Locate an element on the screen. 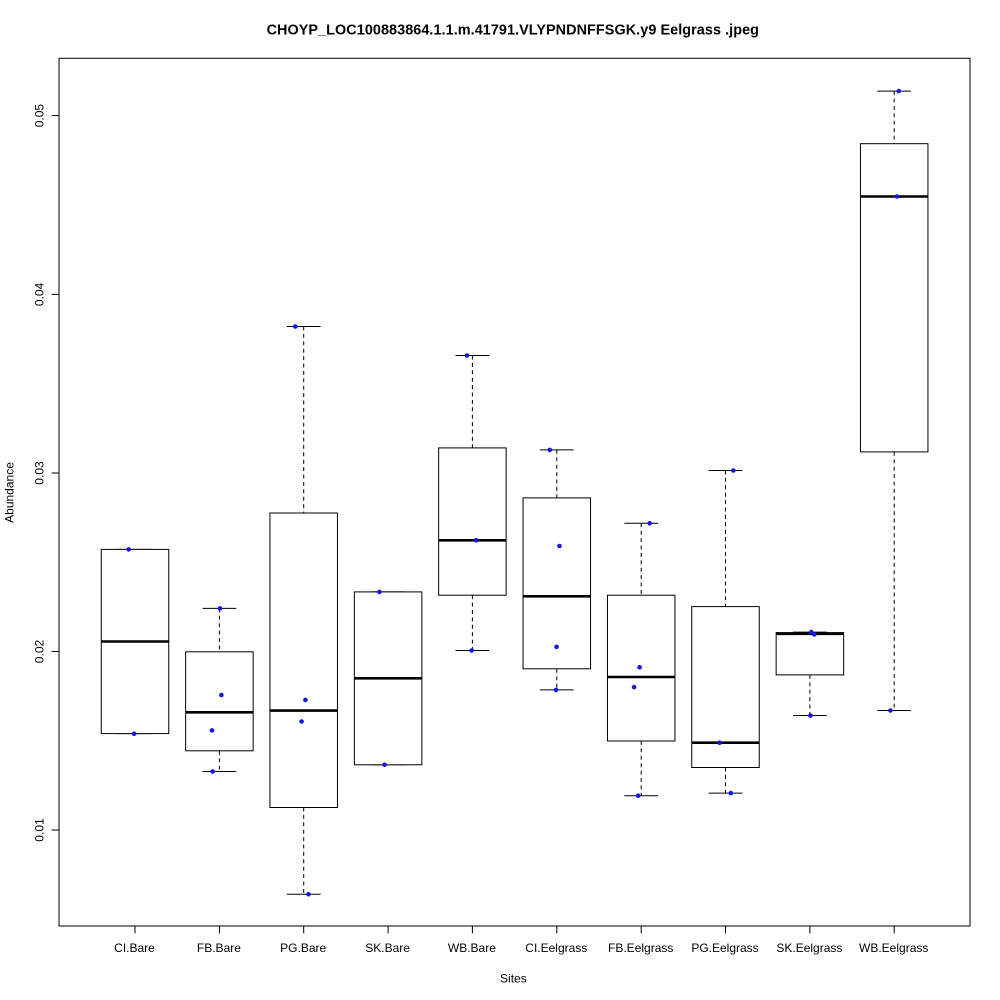 This screenshot has width=1000, height=1000. svg-text: SK.Bare is located at coordinates (387, 948).